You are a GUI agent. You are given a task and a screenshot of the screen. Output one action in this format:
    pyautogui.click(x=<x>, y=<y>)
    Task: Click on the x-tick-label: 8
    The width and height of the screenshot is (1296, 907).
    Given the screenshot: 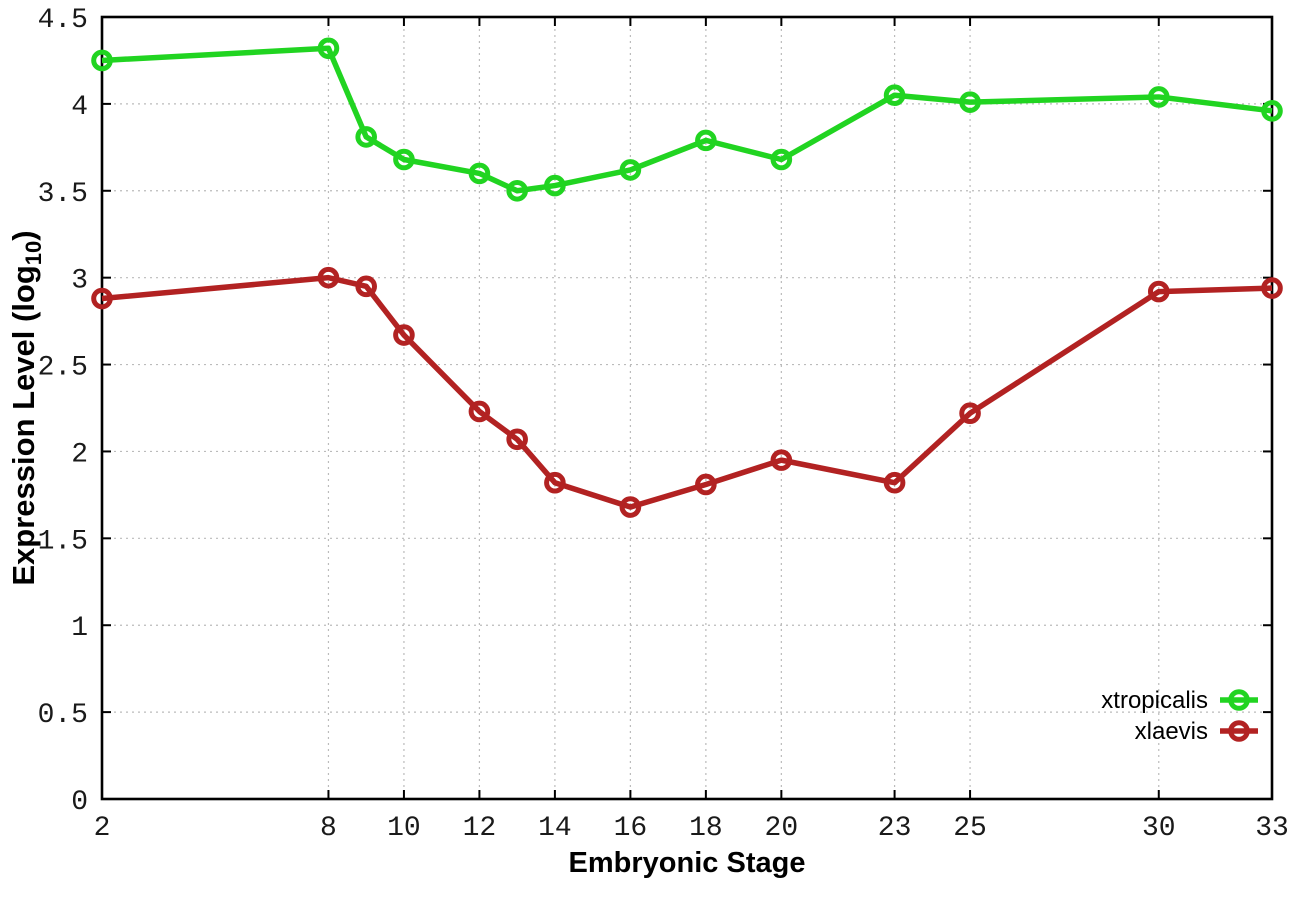 What is the action you would take?
    pyautogui.click(x=328, y=828)
    